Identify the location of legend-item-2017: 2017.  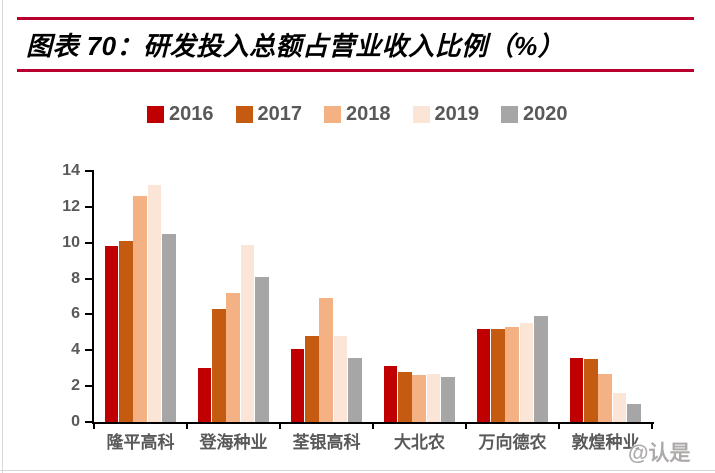
(269, 114).